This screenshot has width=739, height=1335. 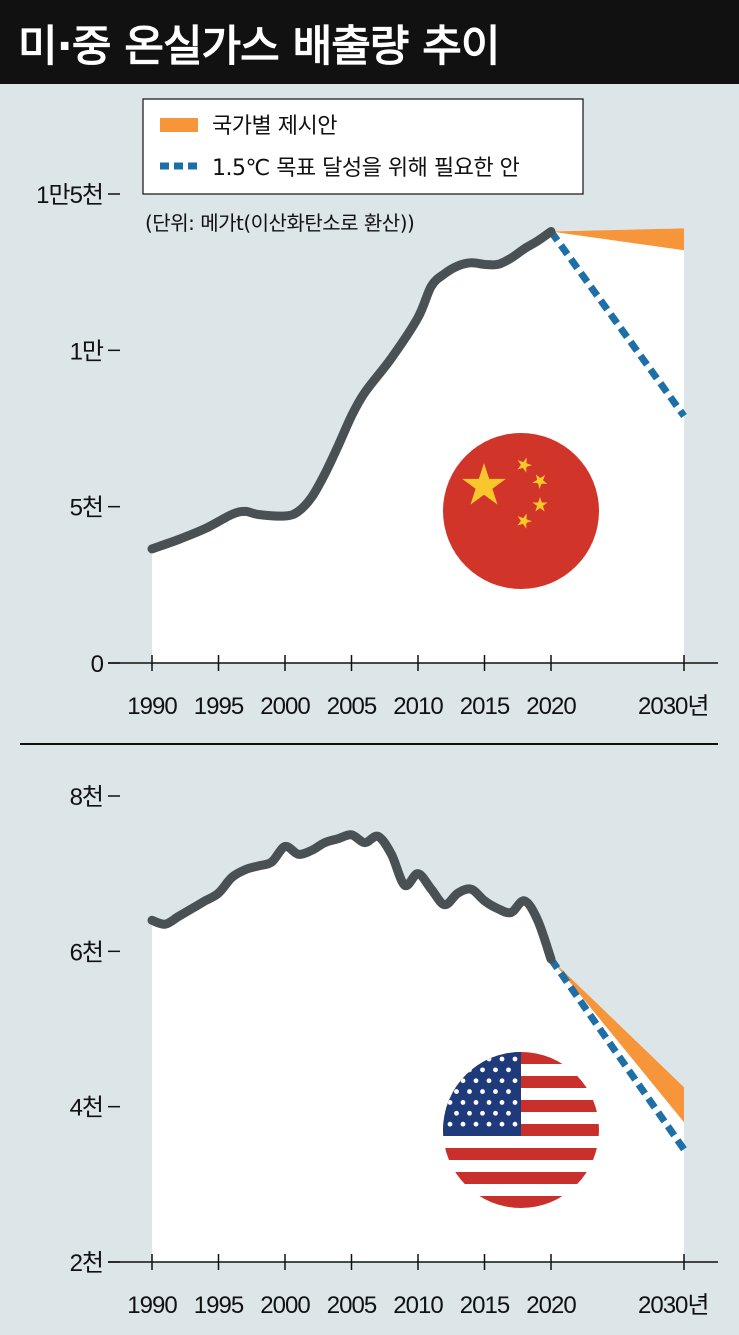 I want to click on us-x-tick-label: 2005, so click(x=352, y=1305).